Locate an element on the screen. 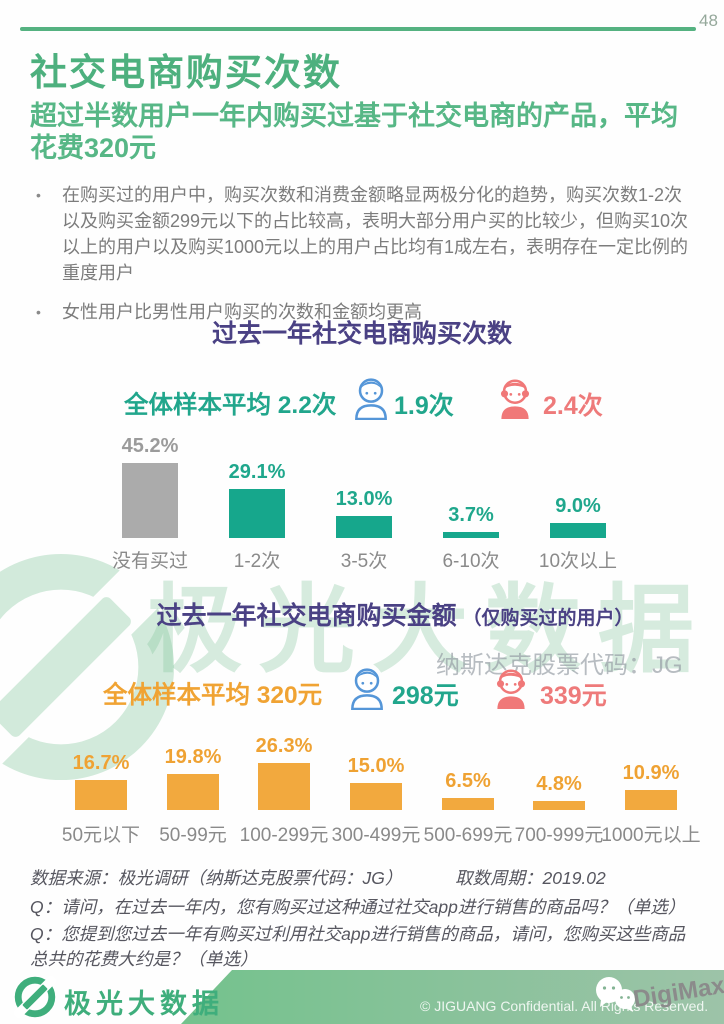 This screenshot has width=724, height=1024. bar-category-label: 50-99元 is located at coordinates (193, 835).